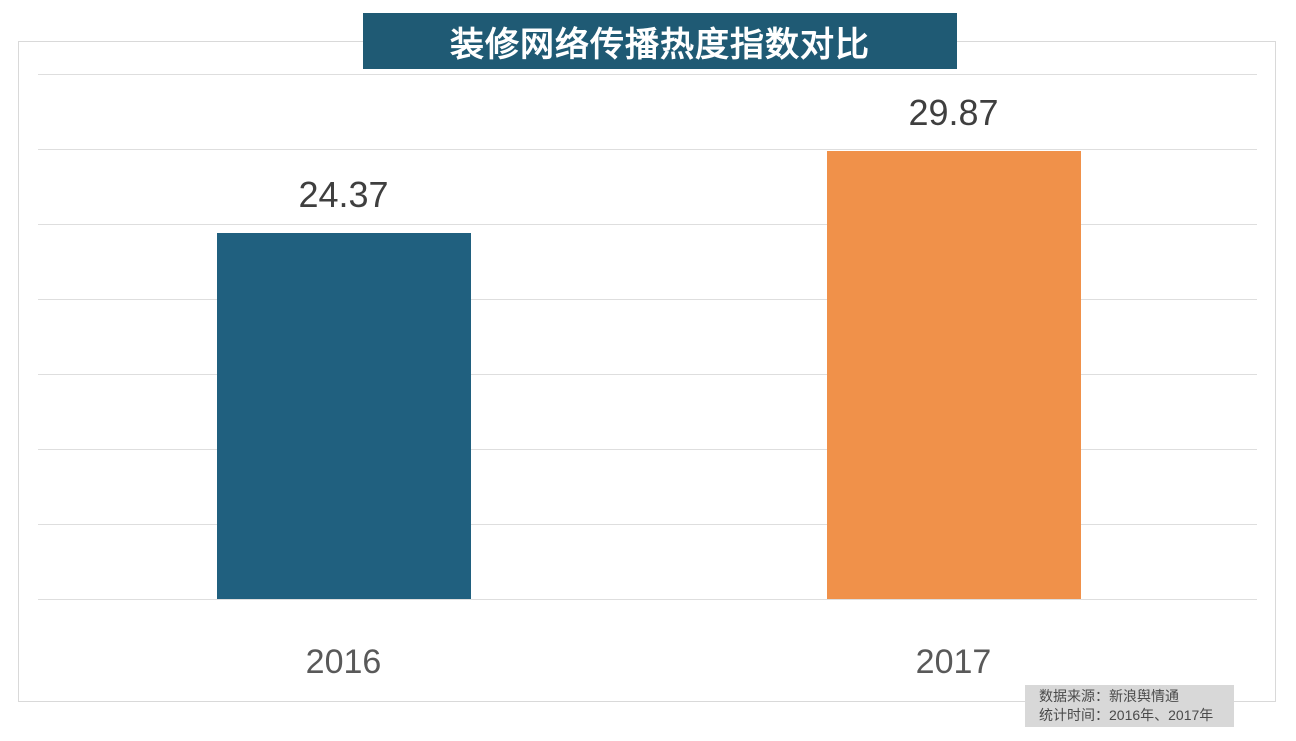 This screenshot has height=741, width=1296. I want to click on category-label-2016: 2016, so click(343, 662).